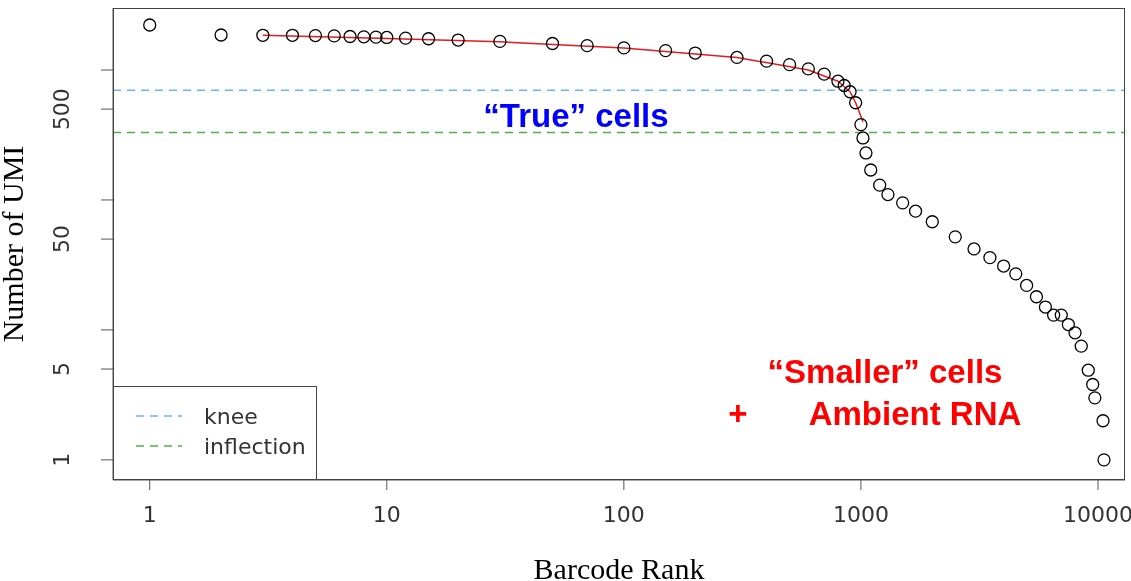  I want to click on x-tick-label: 100, so click(623, 514).